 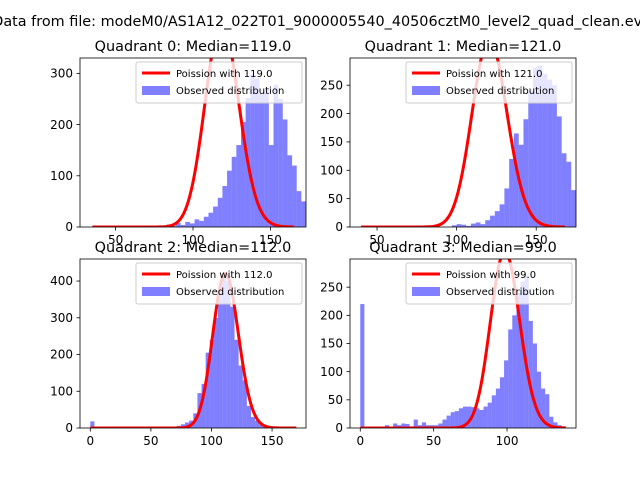 I want to click on y-tick-label: 50, so click(x=335, y=199).